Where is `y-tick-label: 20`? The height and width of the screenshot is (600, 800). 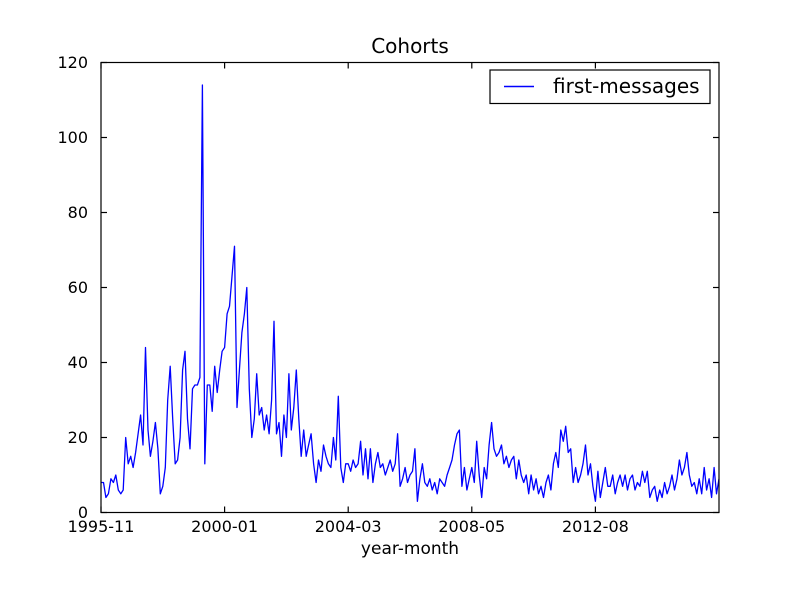
y-tick-label: 20 is located at coordinates (77, 437).